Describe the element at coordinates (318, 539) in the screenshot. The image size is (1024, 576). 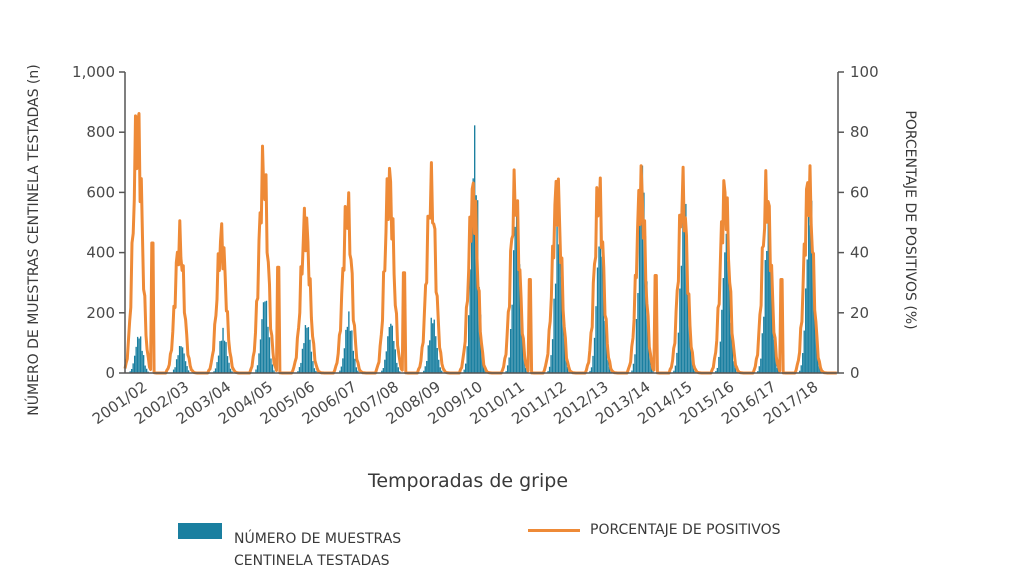
I see `legend-bar-label-line1: NÚMERO DE MUESTRAS` at that location.